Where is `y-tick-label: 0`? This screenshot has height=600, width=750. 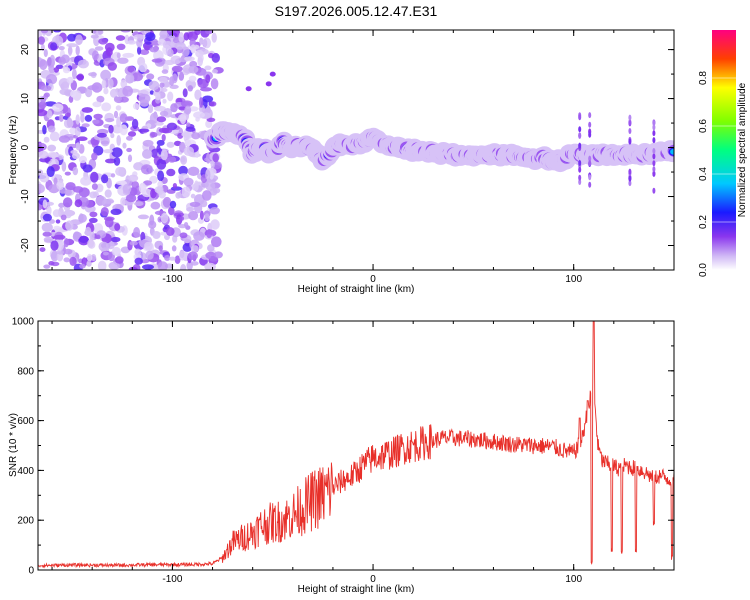
y-tick-label: 0 is located at coordinates (31, 571).